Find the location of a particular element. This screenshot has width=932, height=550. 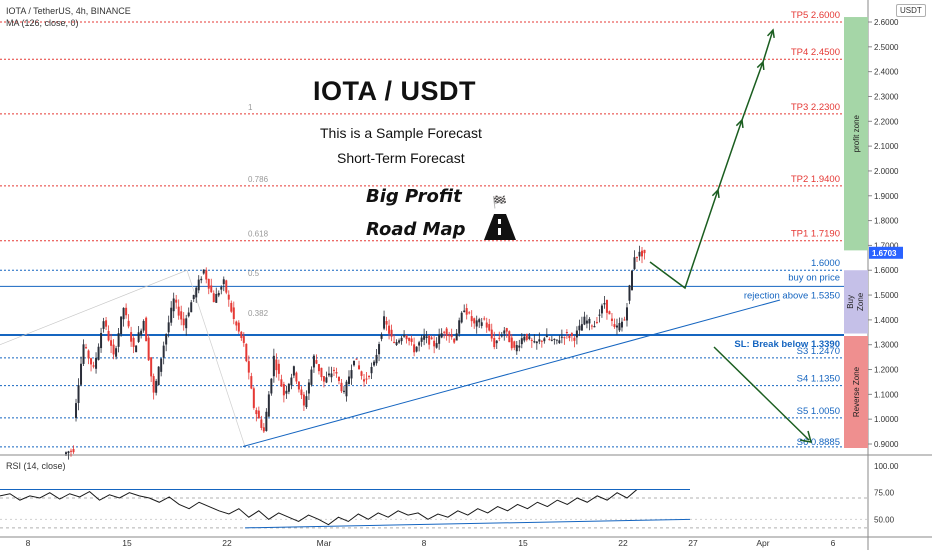

y-tick-label: 1.9000 is located at coordinates (886, 196).